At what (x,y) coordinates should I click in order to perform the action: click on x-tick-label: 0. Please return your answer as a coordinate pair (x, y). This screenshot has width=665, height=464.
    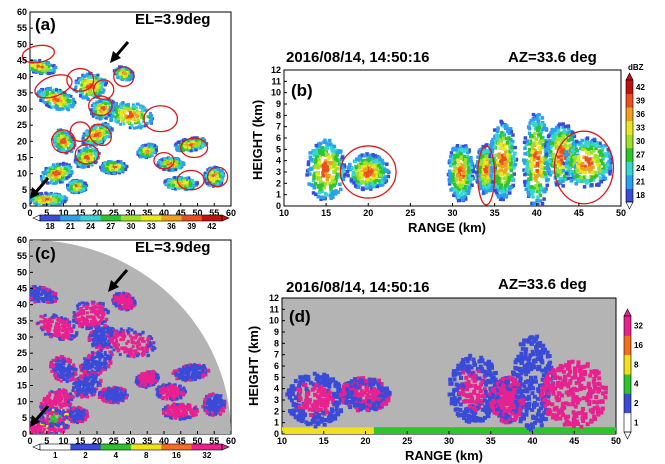
    Looking at the image, I should click on (29, 213).